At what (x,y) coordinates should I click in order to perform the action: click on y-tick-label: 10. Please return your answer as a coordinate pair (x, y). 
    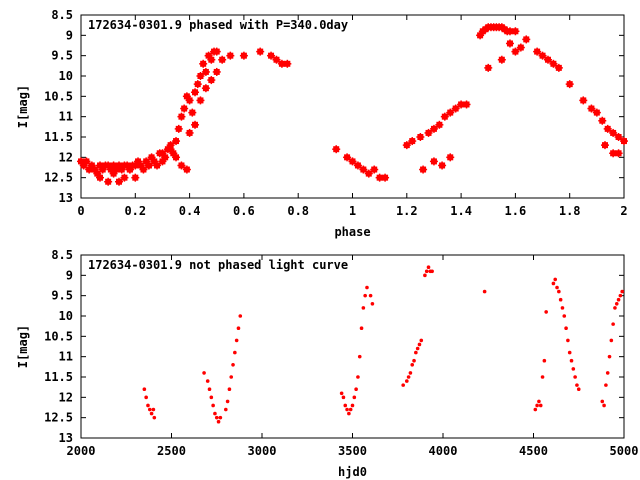
    Looking at the image, I should click on (66, 316).